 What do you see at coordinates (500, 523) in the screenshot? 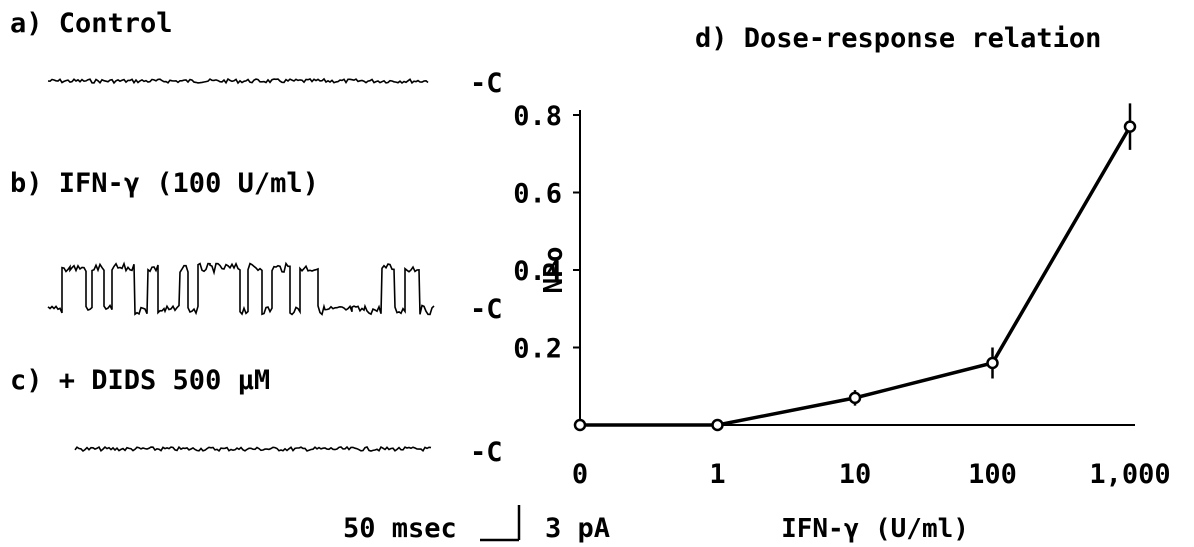
I see `scale-bar` at bounding box center [500, 523].